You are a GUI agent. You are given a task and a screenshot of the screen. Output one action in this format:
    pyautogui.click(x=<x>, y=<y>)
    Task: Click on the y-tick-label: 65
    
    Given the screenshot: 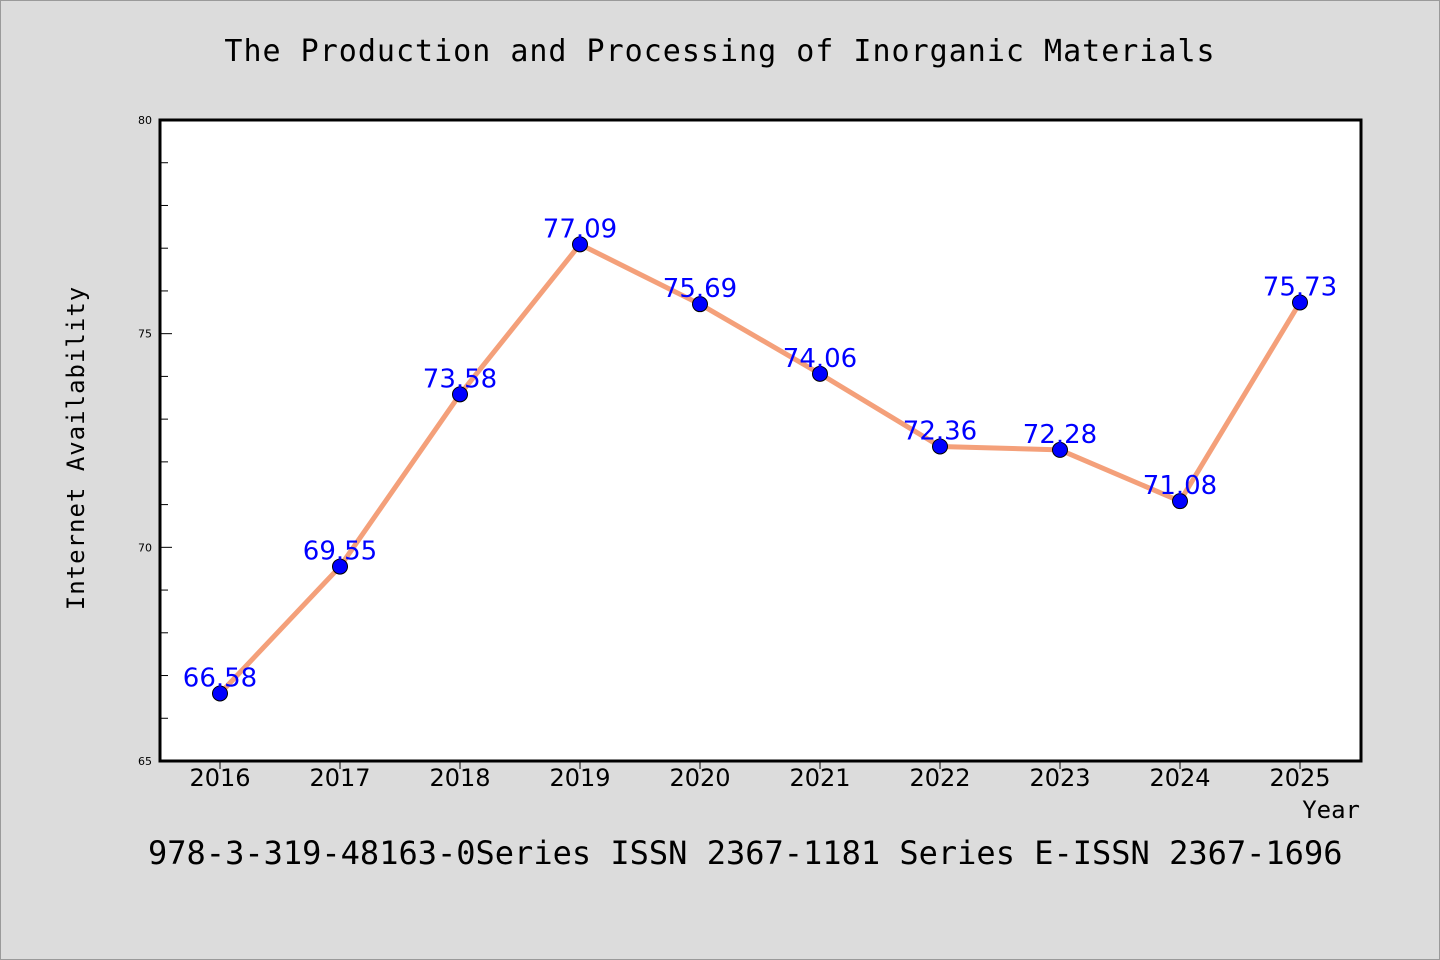 What is the action you would take?
    pyautogui.click(x=145, y=761)
    